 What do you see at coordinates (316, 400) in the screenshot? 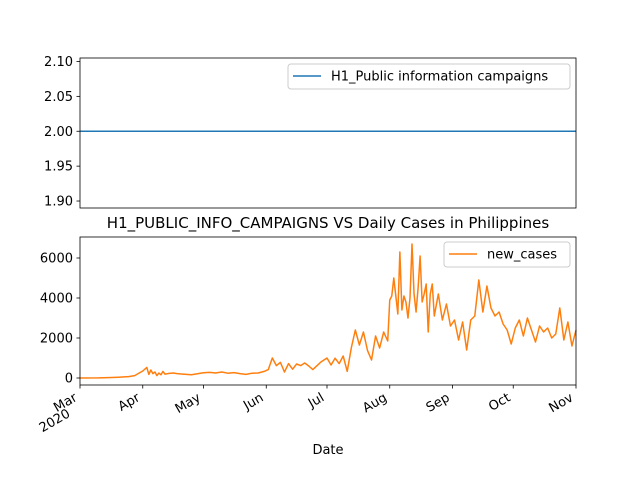
I see `bottom-x-tick-label: Jul` at bounding box center [316, 400].